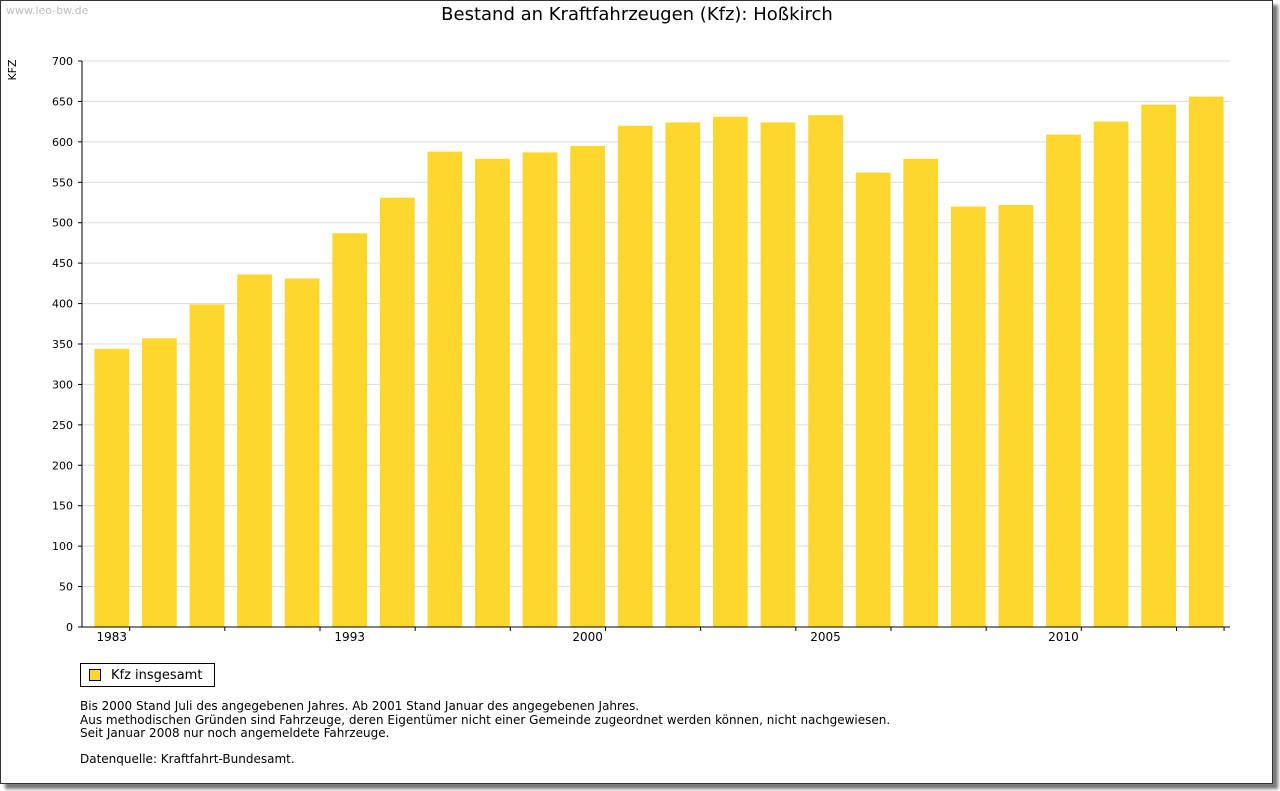  Describe the element at coordinates (62, 546) in the screenshot. I see `y-tick-label: 100` at that location.